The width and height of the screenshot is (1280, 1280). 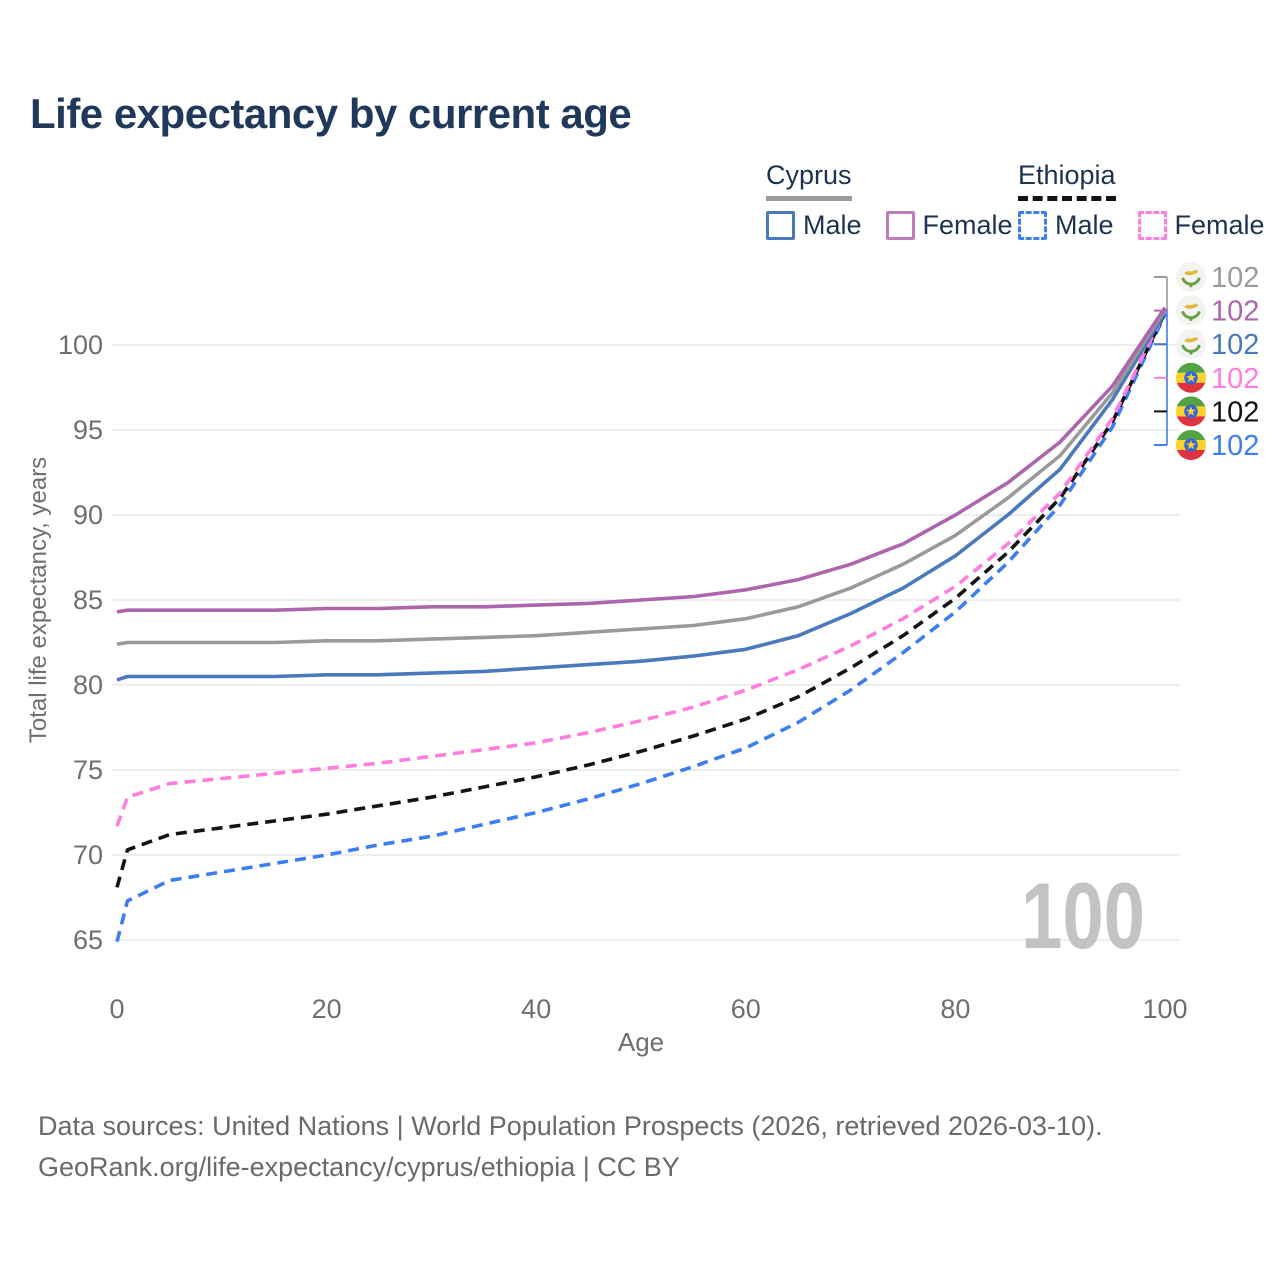 I want to click on legend-item-ethiopia-female: Female, so click(x=1201, y=225).